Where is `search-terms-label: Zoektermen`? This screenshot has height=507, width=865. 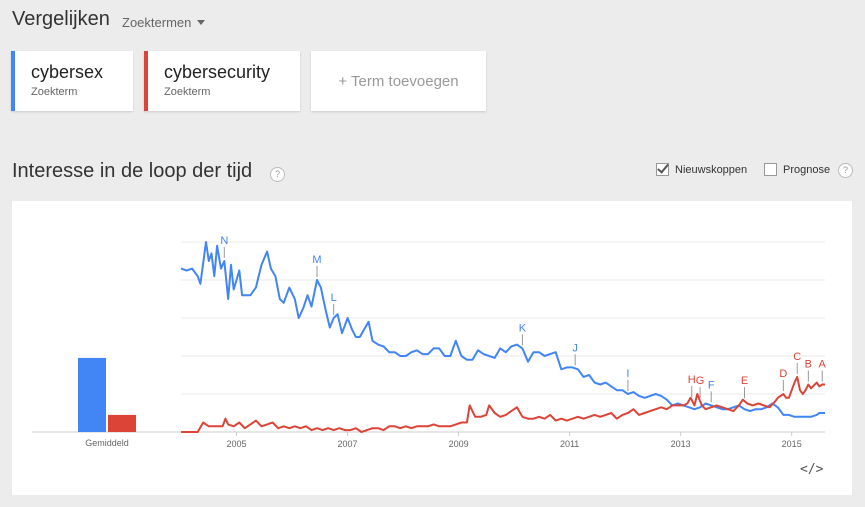 search-terms-label: Zoektermen is located at coordinates (157, 22).